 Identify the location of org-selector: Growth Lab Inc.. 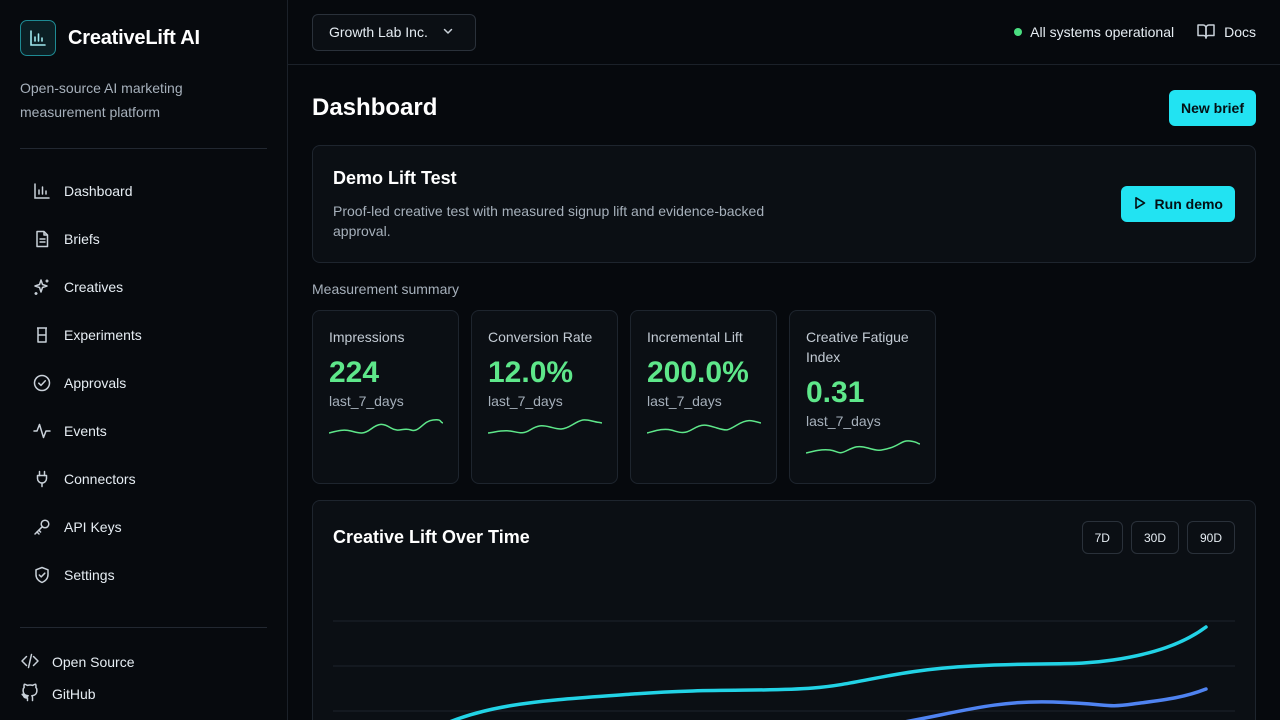
(394, 32).